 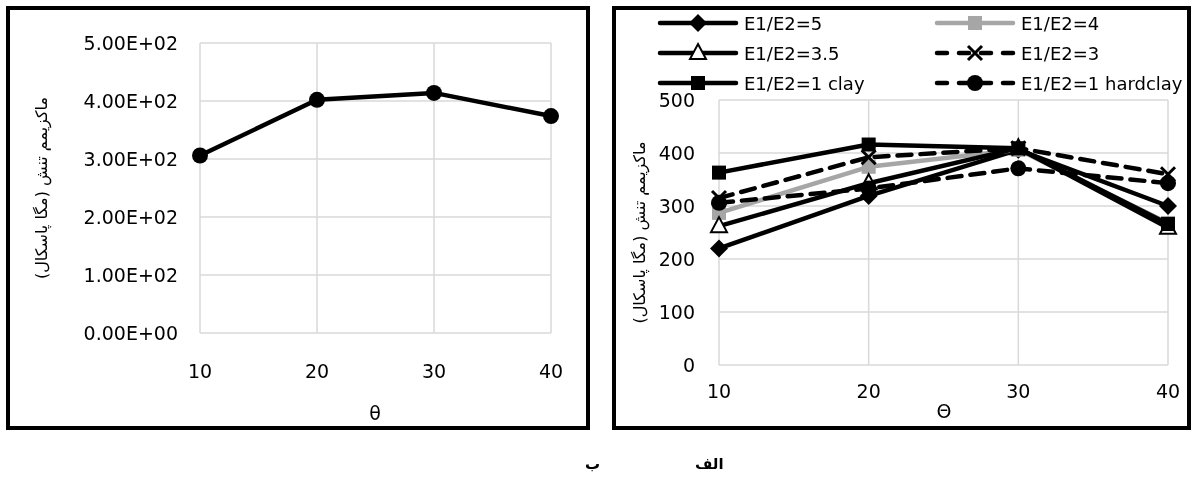 I want to click on y-tick-label: 0, so click(x=688, y=365).